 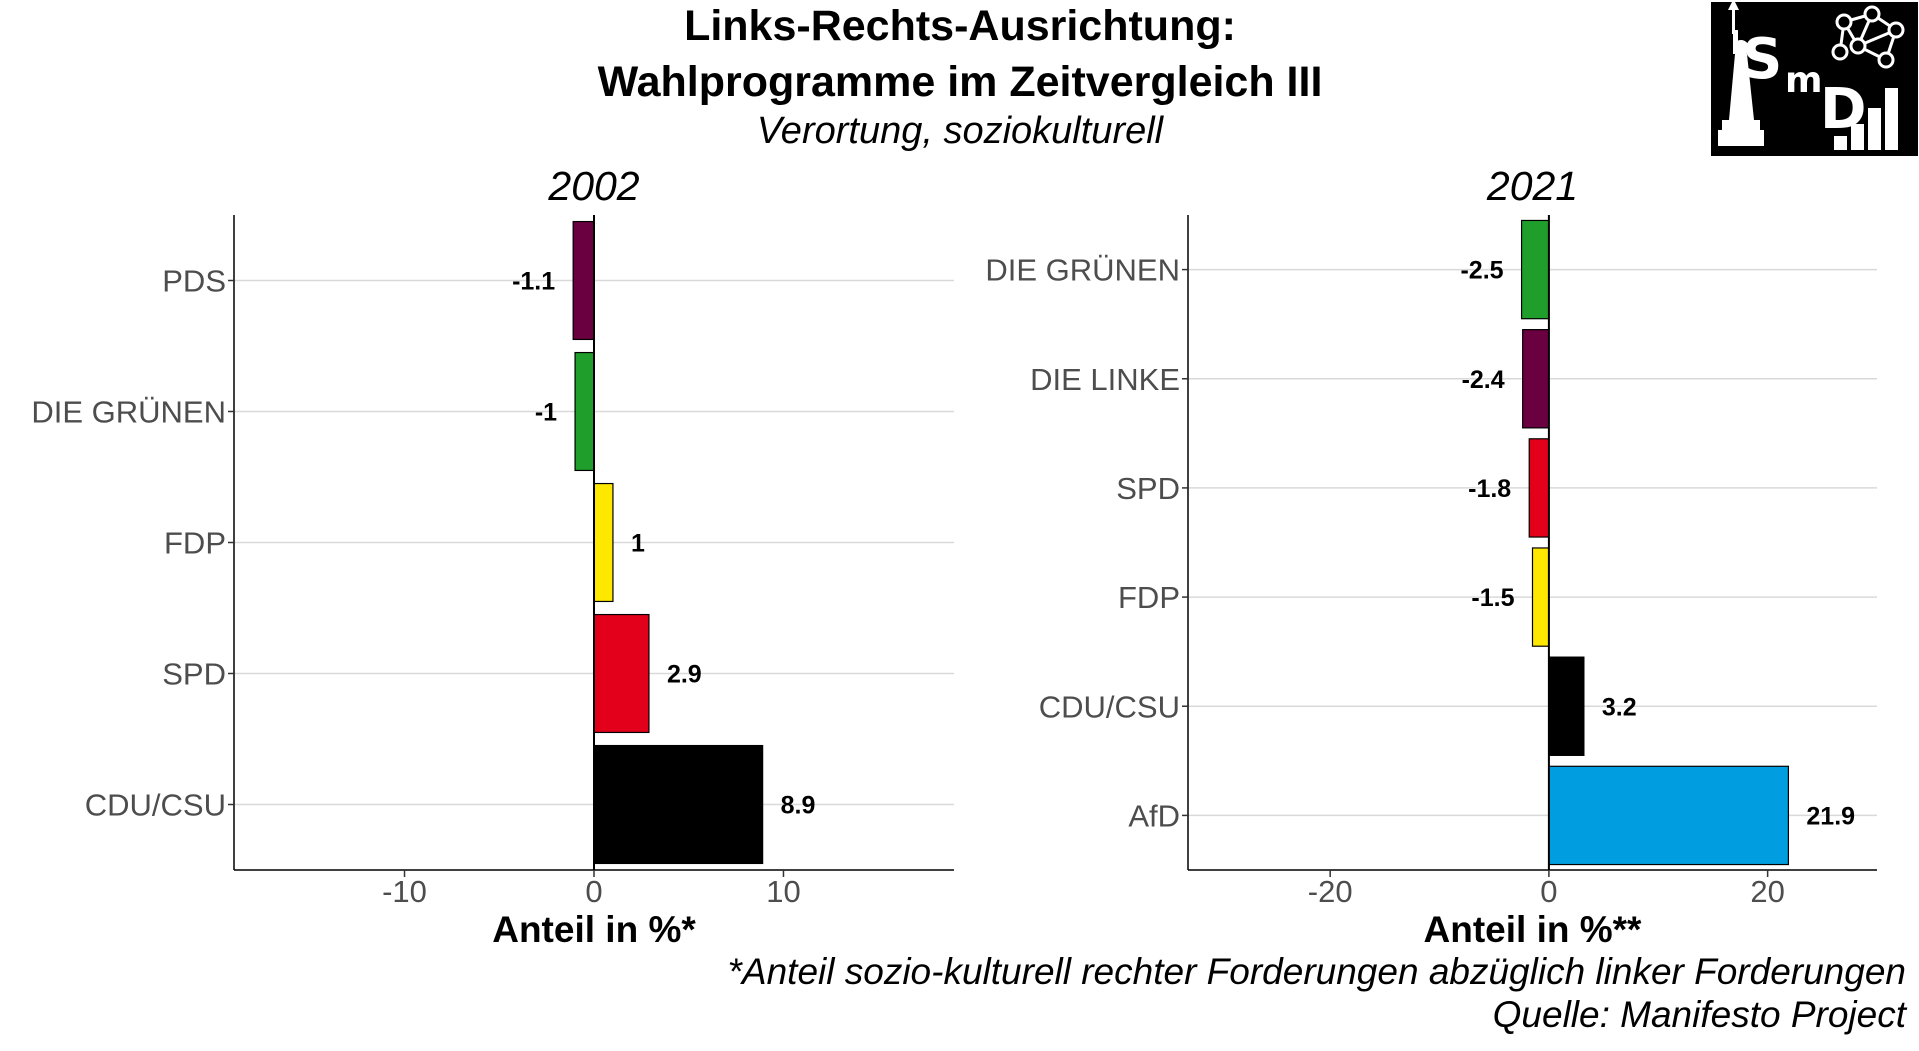 What do you see at coordinates (594, 929) in the screenshot?
I see `x-axis-label: Anteil in %*` at bounding box center [594, 929].